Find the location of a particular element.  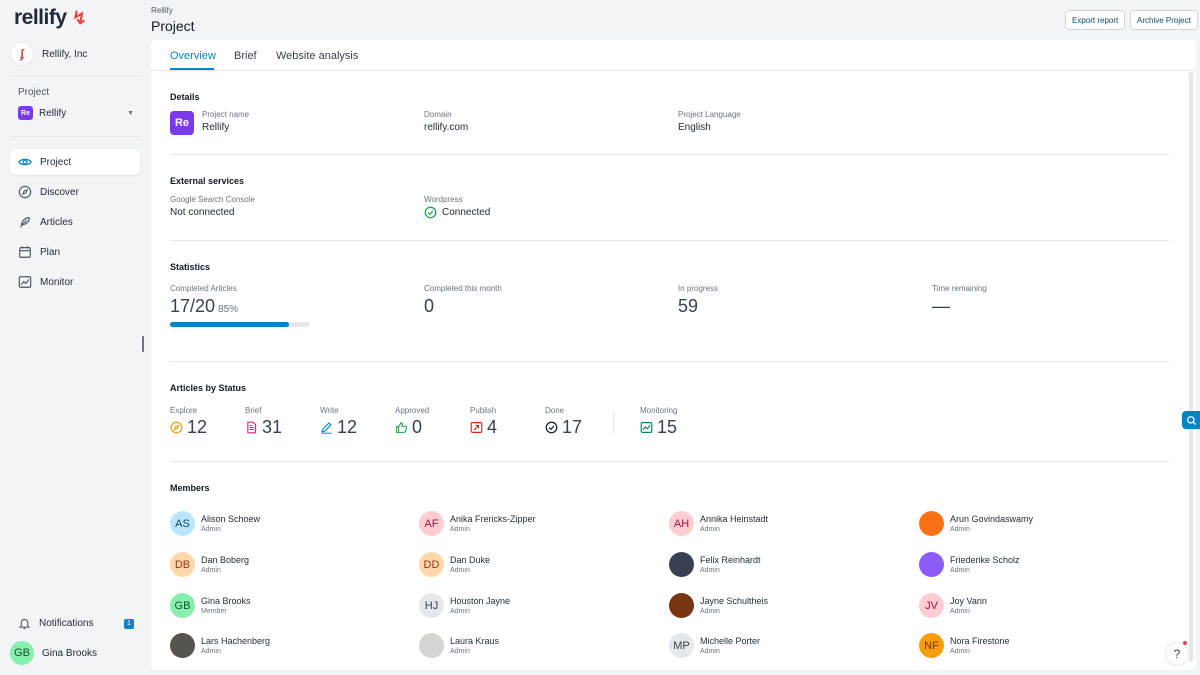

time-remaining-label: Time remaining is located at coordinates (959, 288).